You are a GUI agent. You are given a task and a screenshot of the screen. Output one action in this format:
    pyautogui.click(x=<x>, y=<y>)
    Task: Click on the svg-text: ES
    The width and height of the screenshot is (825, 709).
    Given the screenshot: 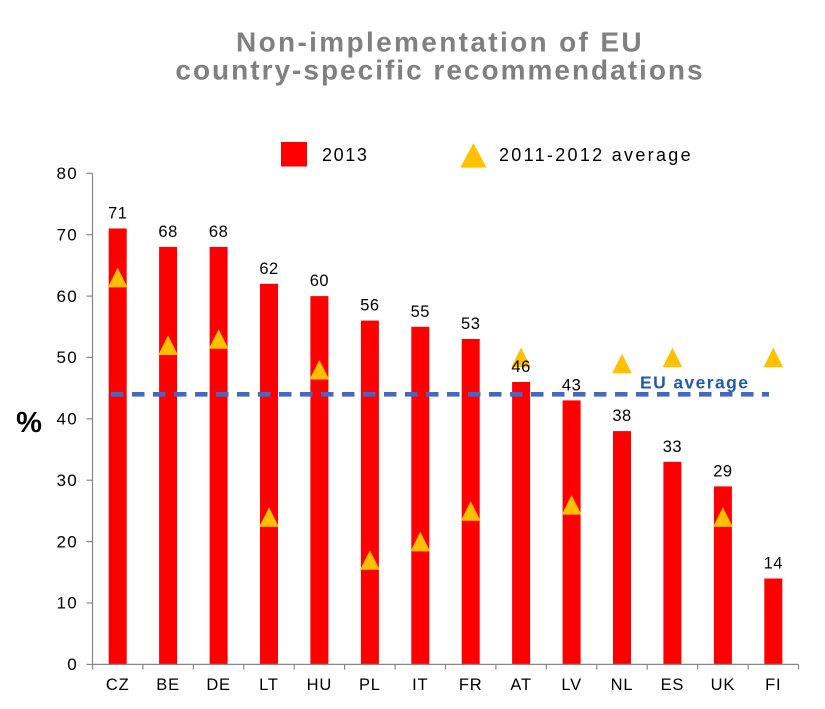 What is the action you would take?
    pyautogui.click(x=673, y=685)
    